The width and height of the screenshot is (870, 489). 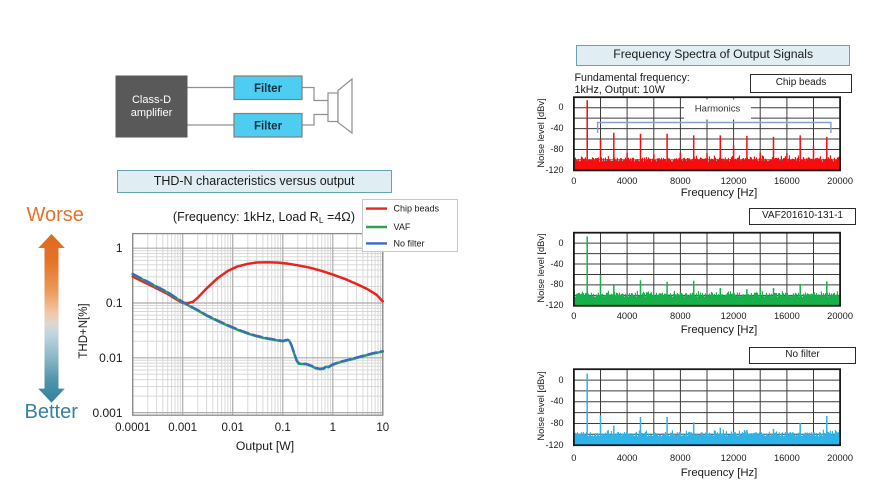 I want to click on svg-text: amplifier, so click(x=152, y=113).